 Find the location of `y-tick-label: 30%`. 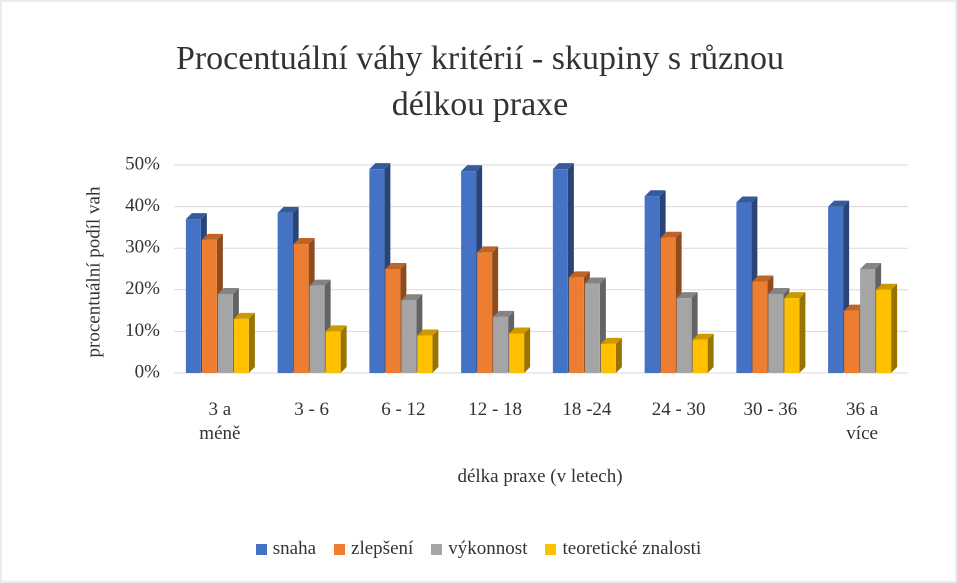

y-tick-label: 30% is located at coordinates (142, 247).